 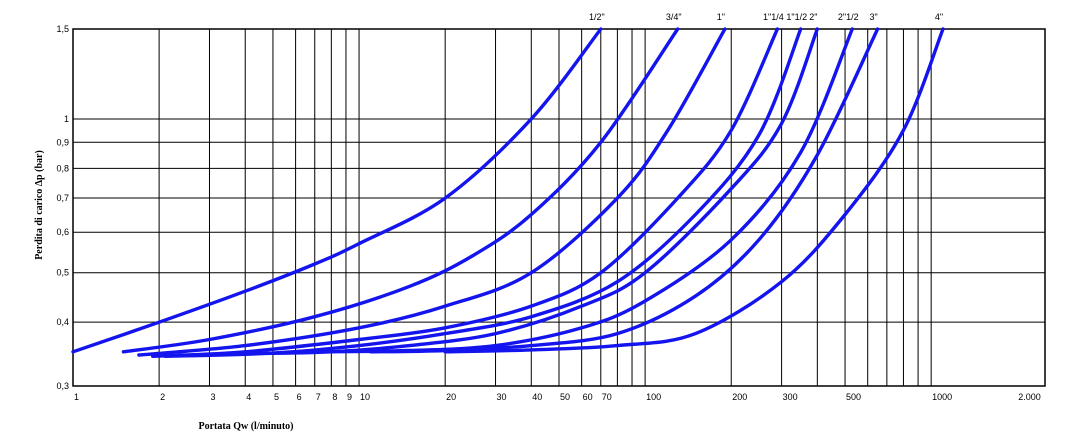 I want to click on series-label: 3", so click(x=874, y=17).